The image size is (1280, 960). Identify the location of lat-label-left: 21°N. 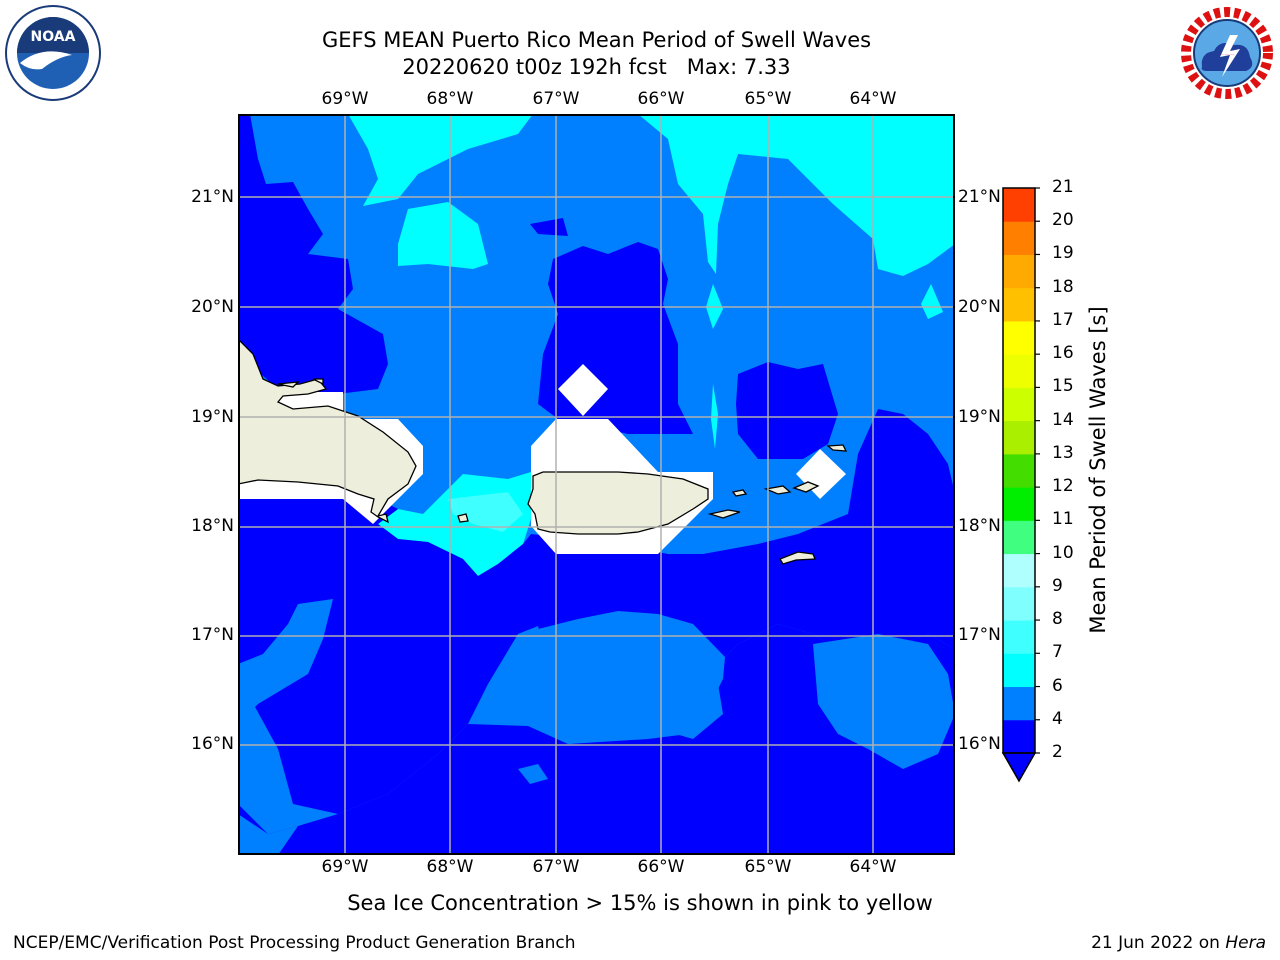
(212, 197).